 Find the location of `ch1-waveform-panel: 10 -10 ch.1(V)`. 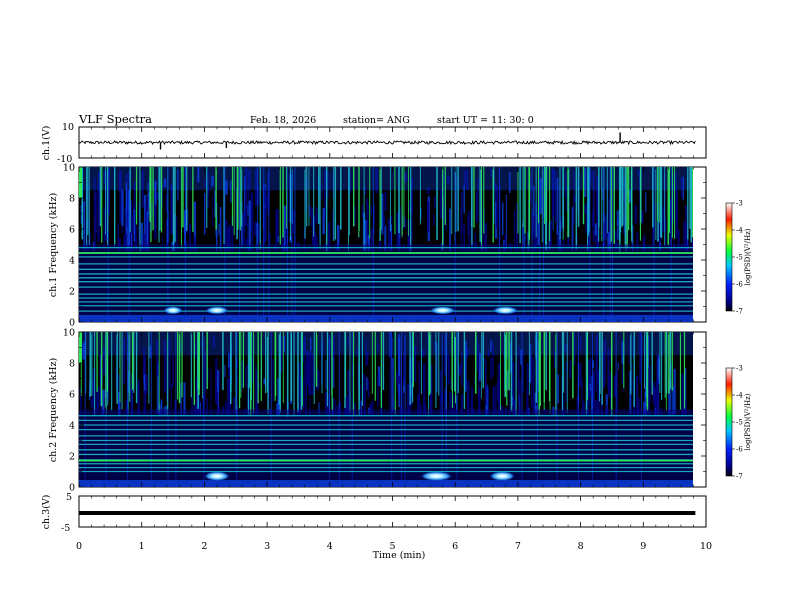

ch1-waveform-panel: 10 -10 ch.1(V) is located at coordinates (374, 143).